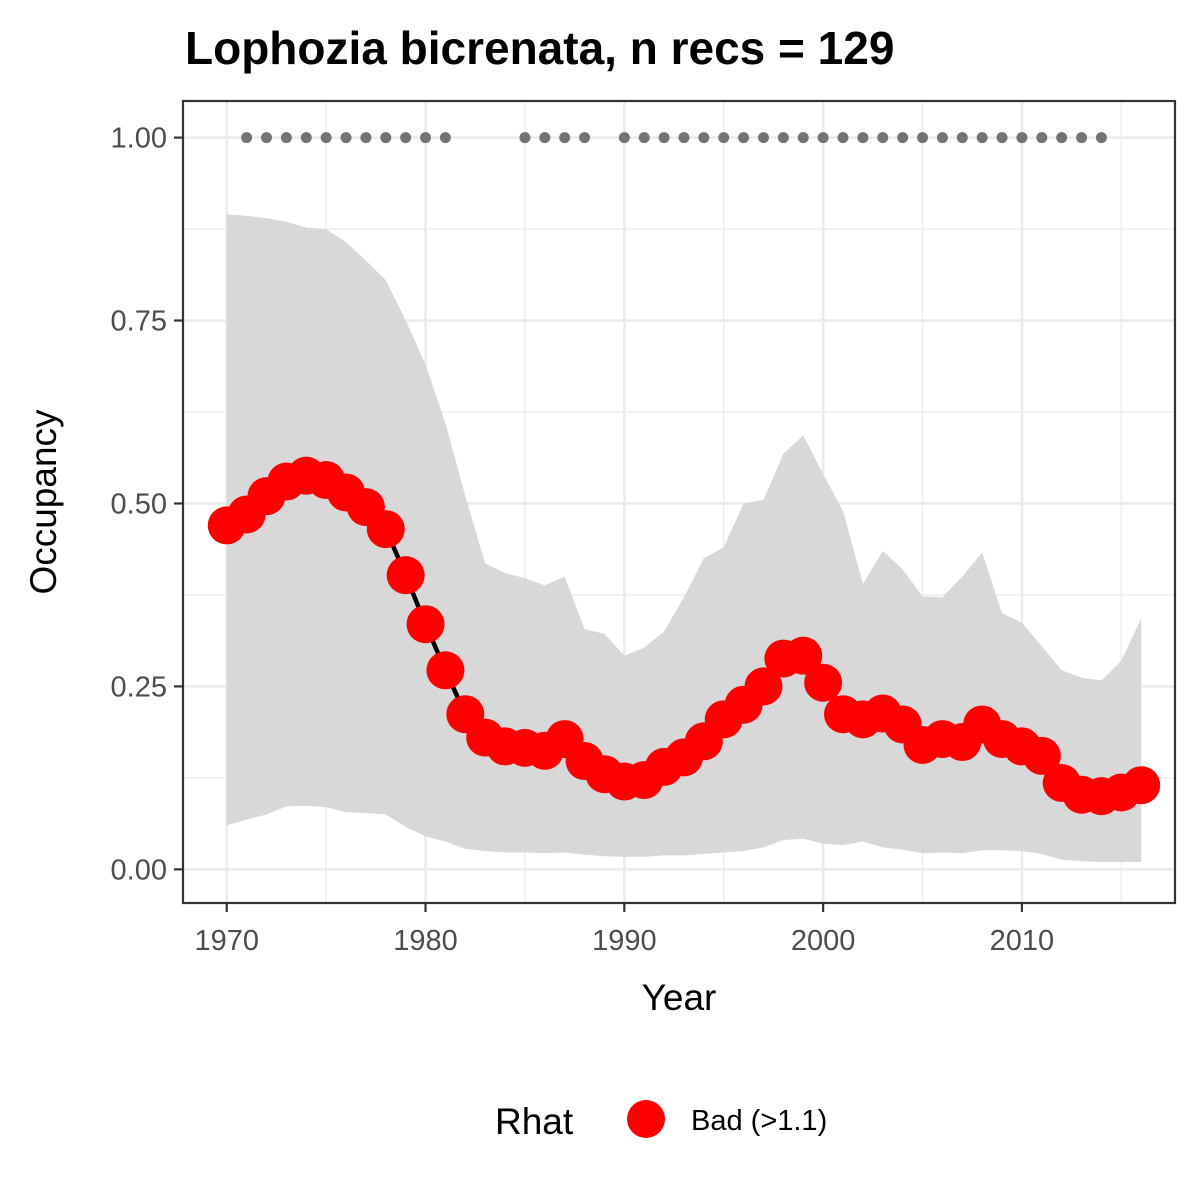  What do you see at coordinates (139, 870) in the screenshot?
I see `y-tick-label: 0.00` at bounding box center [139, 870].